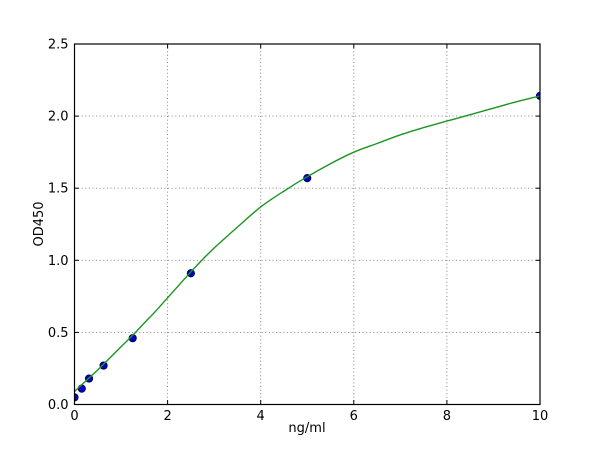 This screenshot has width=600, height=450. What do you see at coordinates (540, 416) in the screenshot?
I see `x-tick-label: 10` at bounding box center [540, 416].